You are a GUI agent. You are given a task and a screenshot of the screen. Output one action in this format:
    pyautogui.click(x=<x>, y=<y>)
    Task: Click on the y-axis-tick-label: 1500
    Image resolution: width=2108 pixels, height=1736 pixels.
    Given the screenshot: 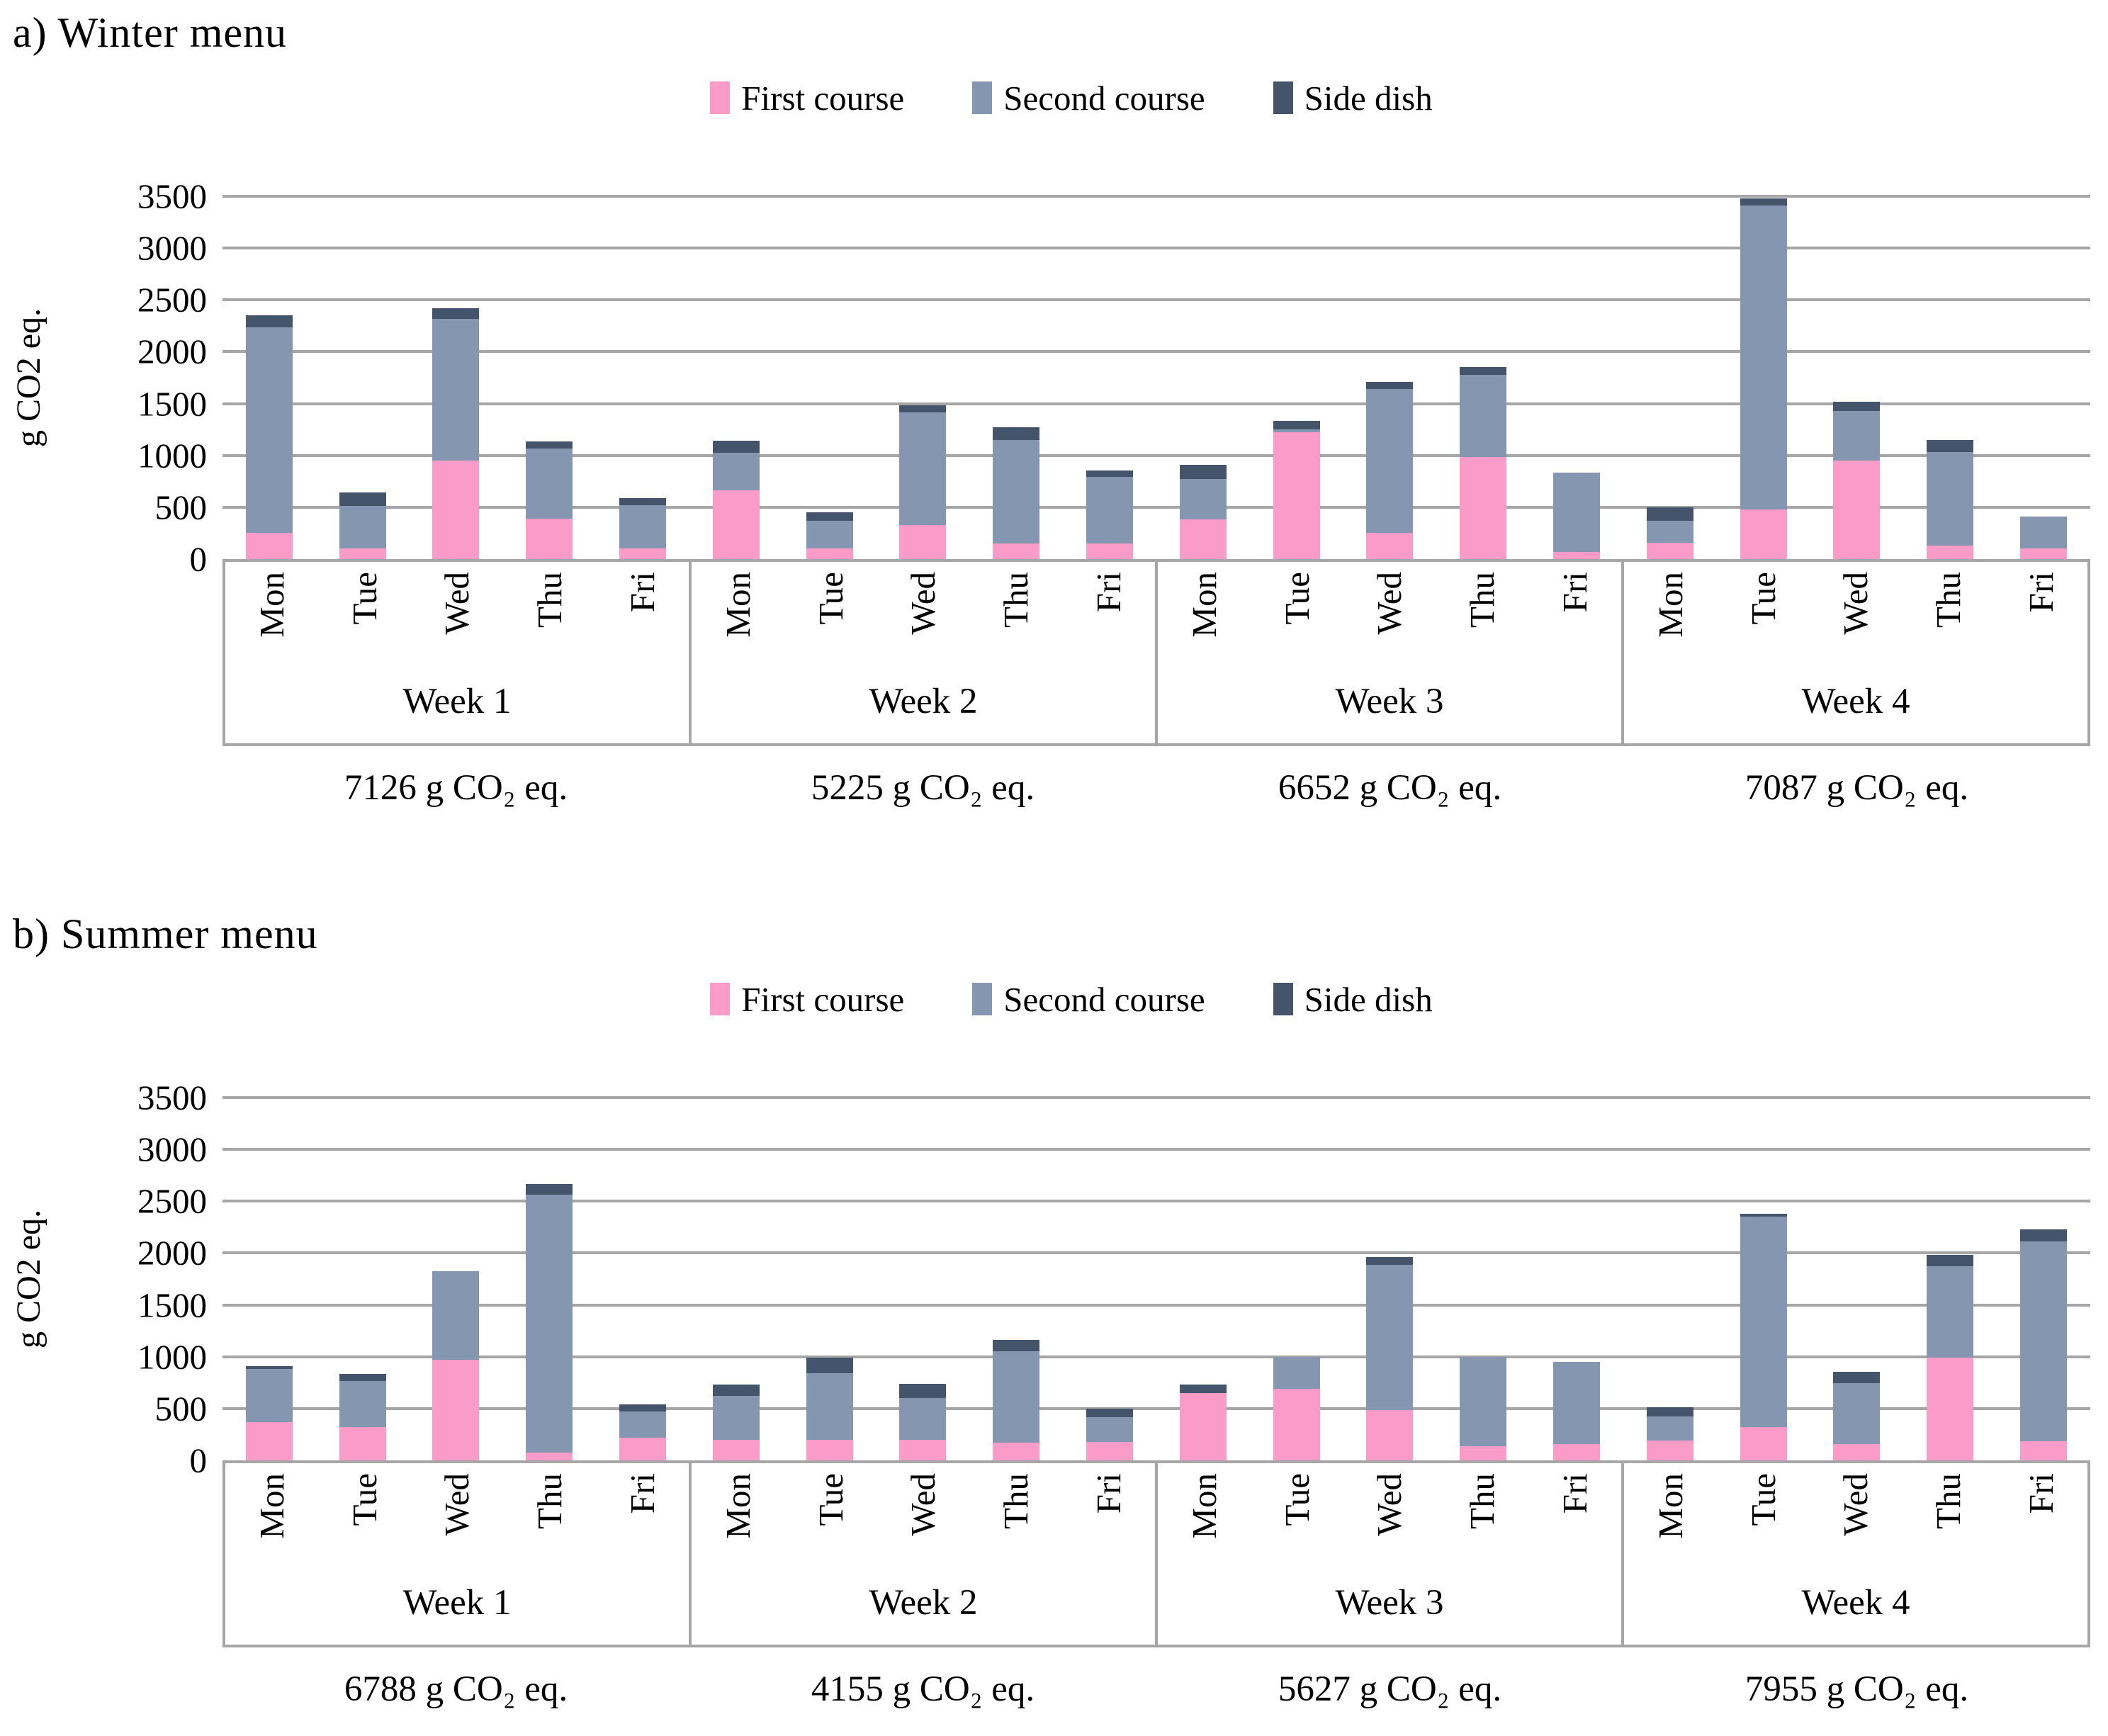 What is the action you would take?
    pyautogui.click(x=172, y=404)
    